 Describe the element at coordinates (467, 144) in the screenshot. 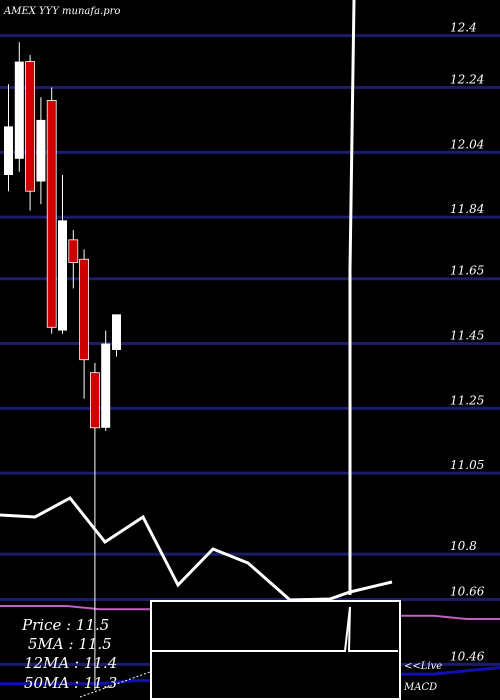

I see `y-tick-label: 12.04` at that location.